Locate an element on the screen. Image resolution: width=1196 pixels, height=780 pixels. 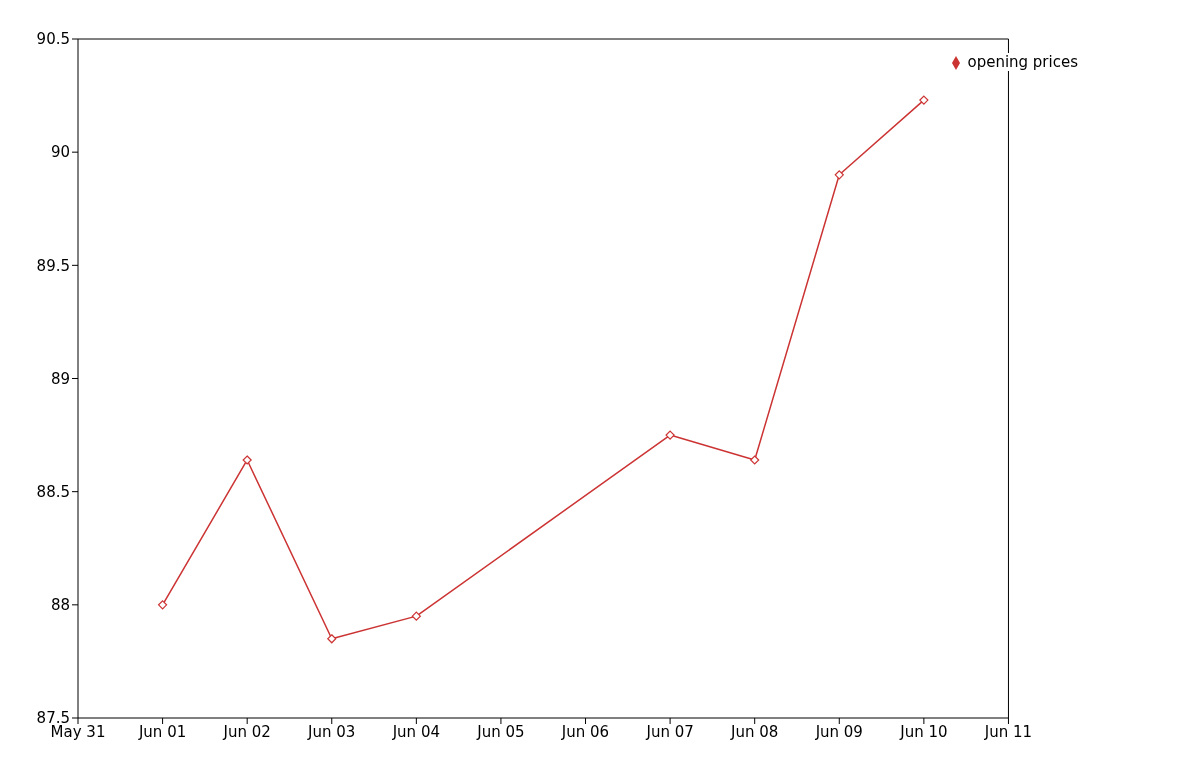
y-tick-label: 89 is located at coordinates (60, 378).